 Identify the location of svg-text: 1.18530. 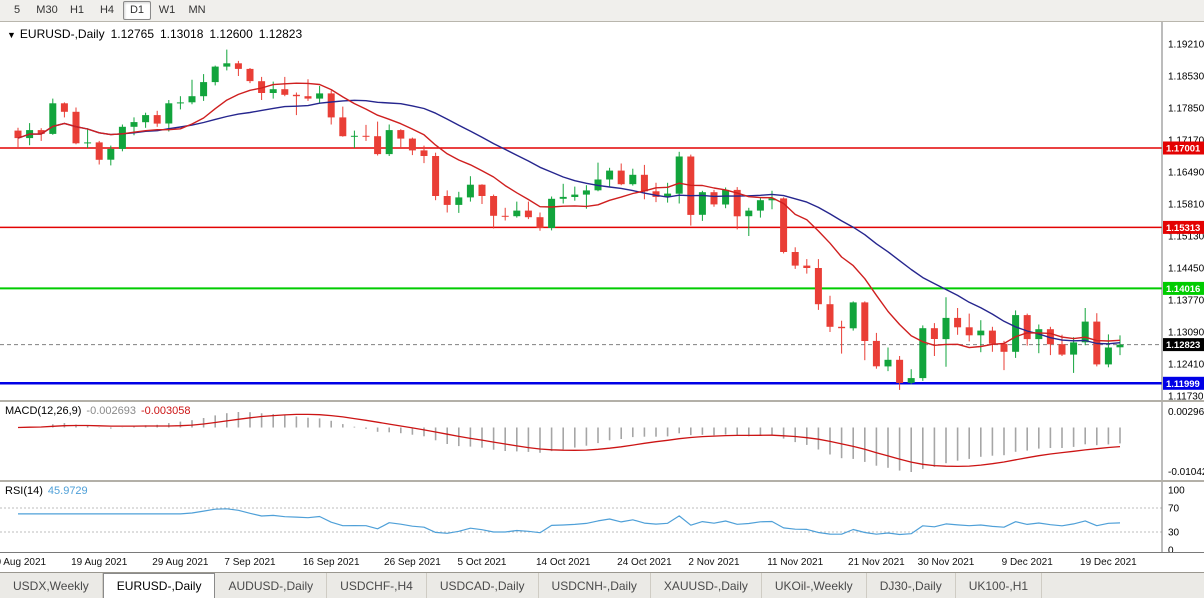
(1186, 77).